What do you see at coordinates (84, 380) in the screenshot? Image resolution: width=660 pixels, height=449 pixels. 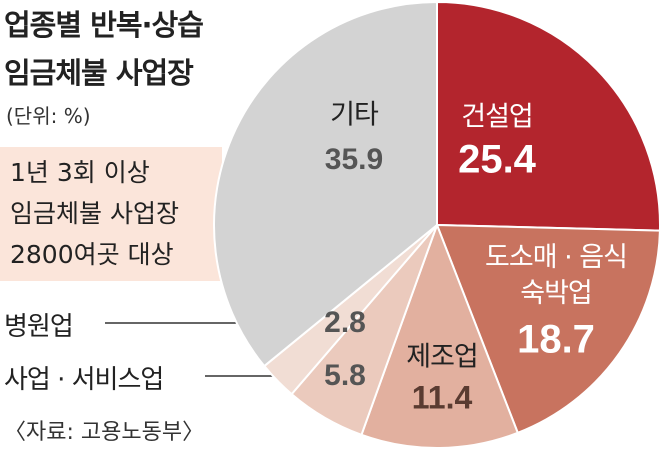 I see `slice-label: 사업 · 서비스업` at bounding box center [84, 380].